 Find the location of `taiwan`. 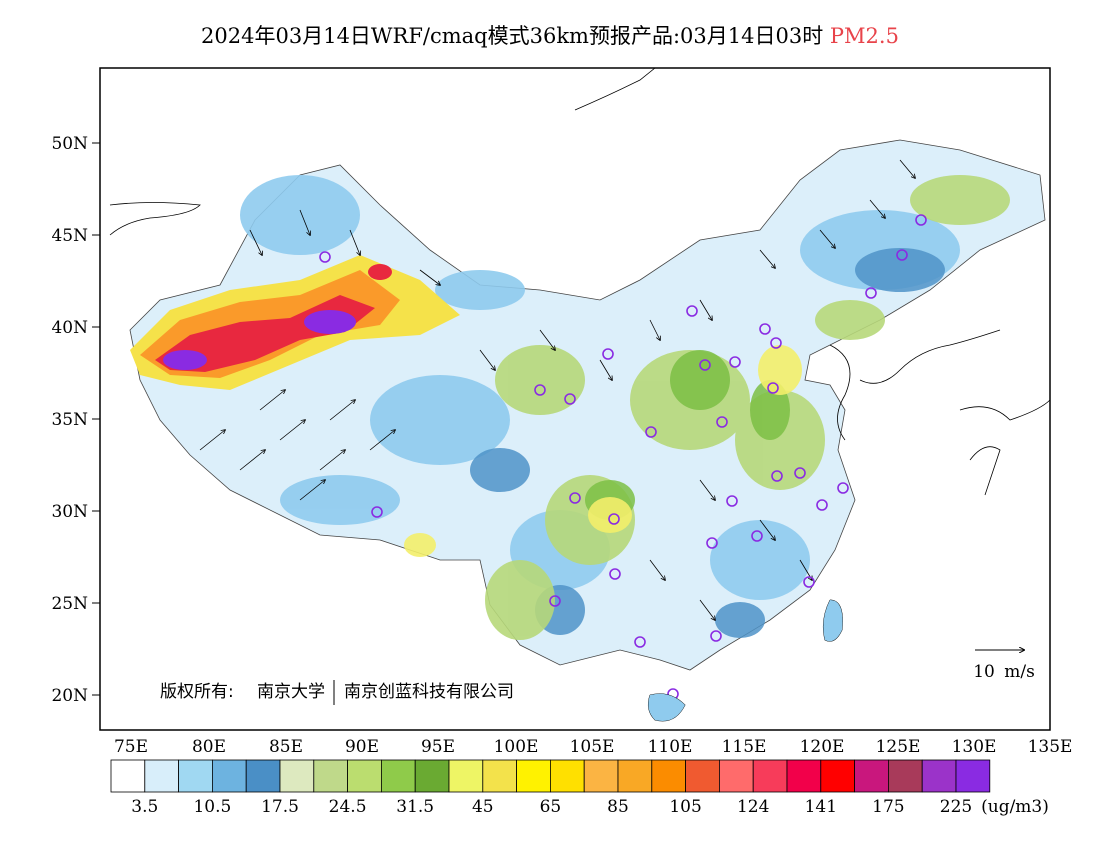

taiwan is located at coordinates (833, 621).